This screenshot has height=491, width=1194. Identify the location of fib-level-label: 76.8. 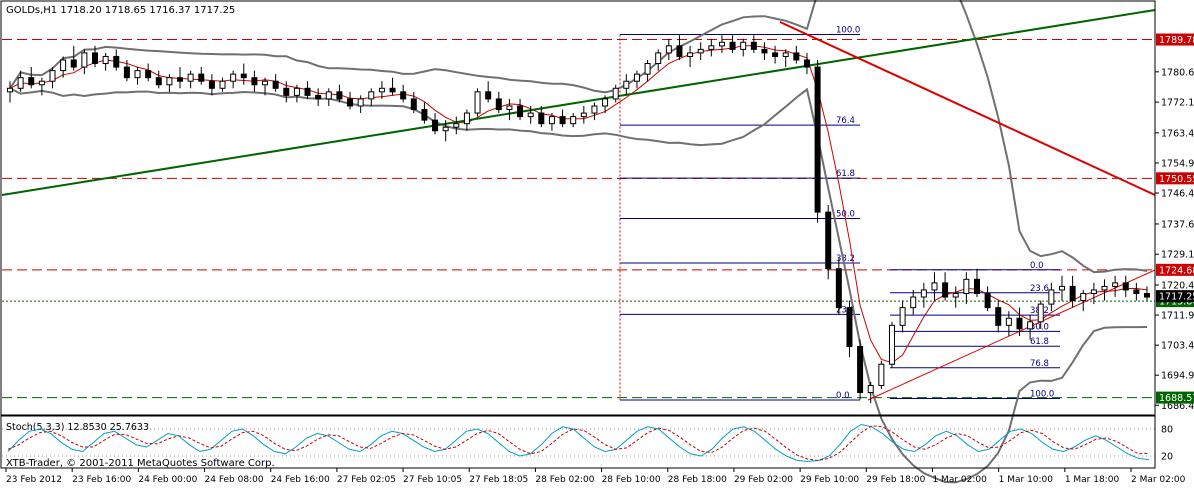
(1039, 364).